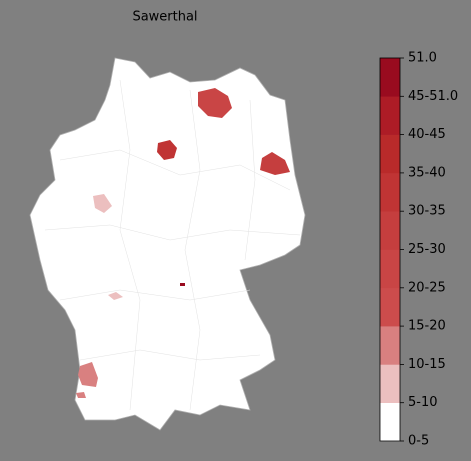 The height and width of the screenshot is (461, 471). I want to click on colorbar-label: 5-10, so click(423, 402).